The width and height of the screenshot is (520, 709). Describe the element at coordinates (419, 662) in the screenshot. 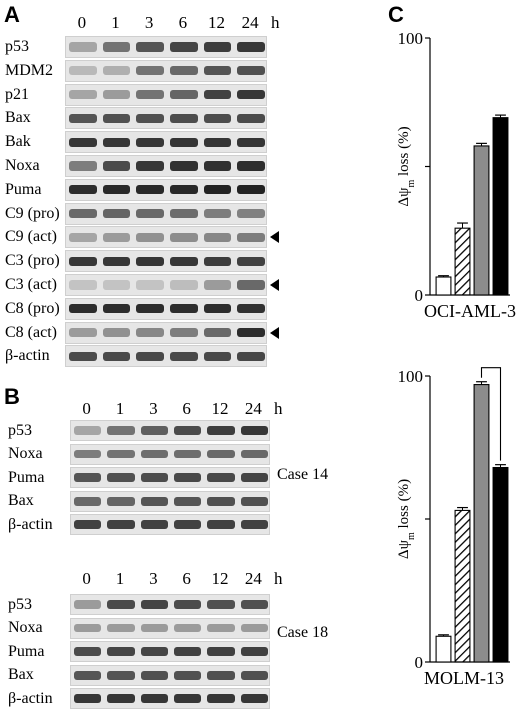

I see `y-tick-label: 0` at that location.